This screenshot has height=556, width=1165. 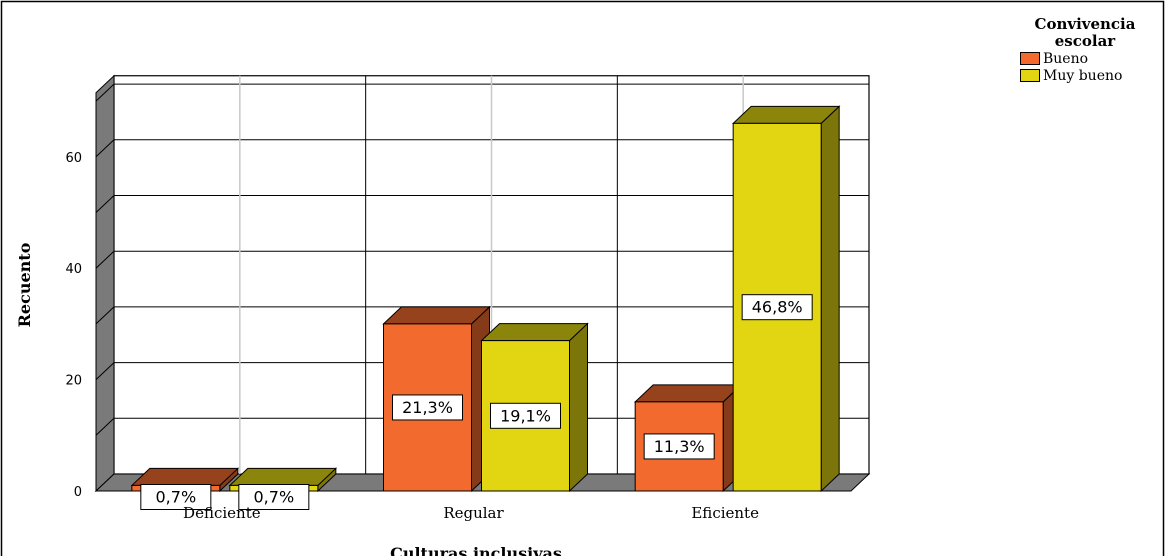 What do you see at coordinates (78, 492) in the screenshot?
I see `y-tick-label: 0` at bounding box center [78, 492].